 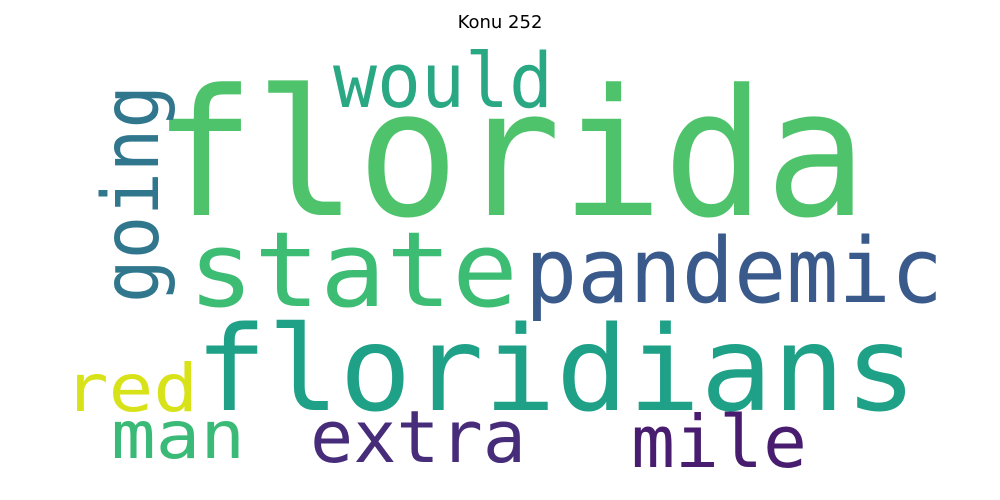 I want to click on word-would: would, so click(x=443, y=80).